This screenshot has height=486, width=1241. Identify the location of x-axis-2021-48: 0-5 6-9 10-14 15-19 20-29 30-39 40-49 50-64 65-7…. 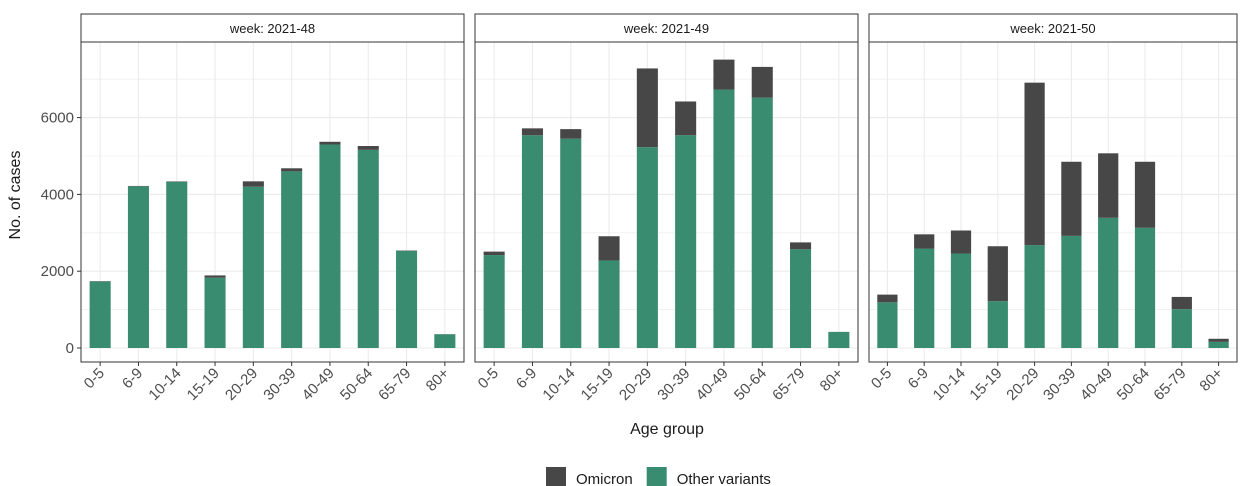
(267, 383).